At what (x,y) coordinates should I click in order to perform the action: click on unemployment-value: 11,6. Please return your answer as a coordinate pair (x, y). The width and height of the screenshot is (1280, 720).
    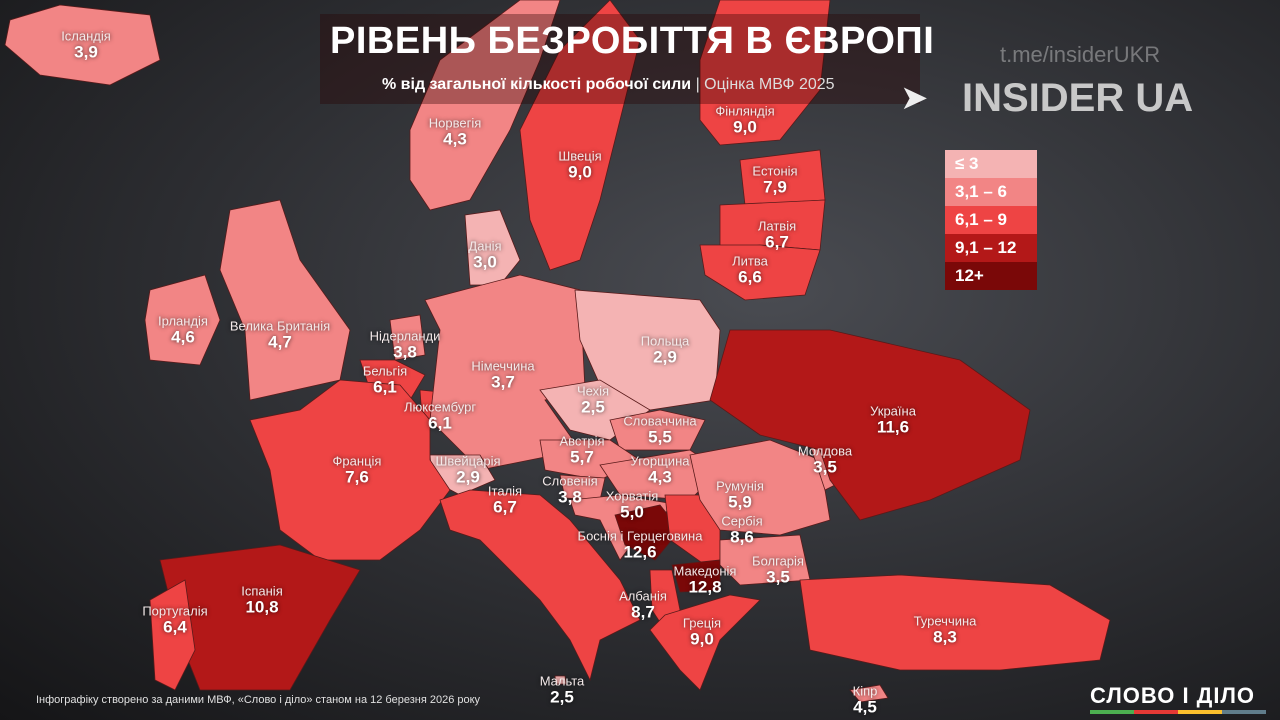
    Looking at the image, I should click on (893, 426).